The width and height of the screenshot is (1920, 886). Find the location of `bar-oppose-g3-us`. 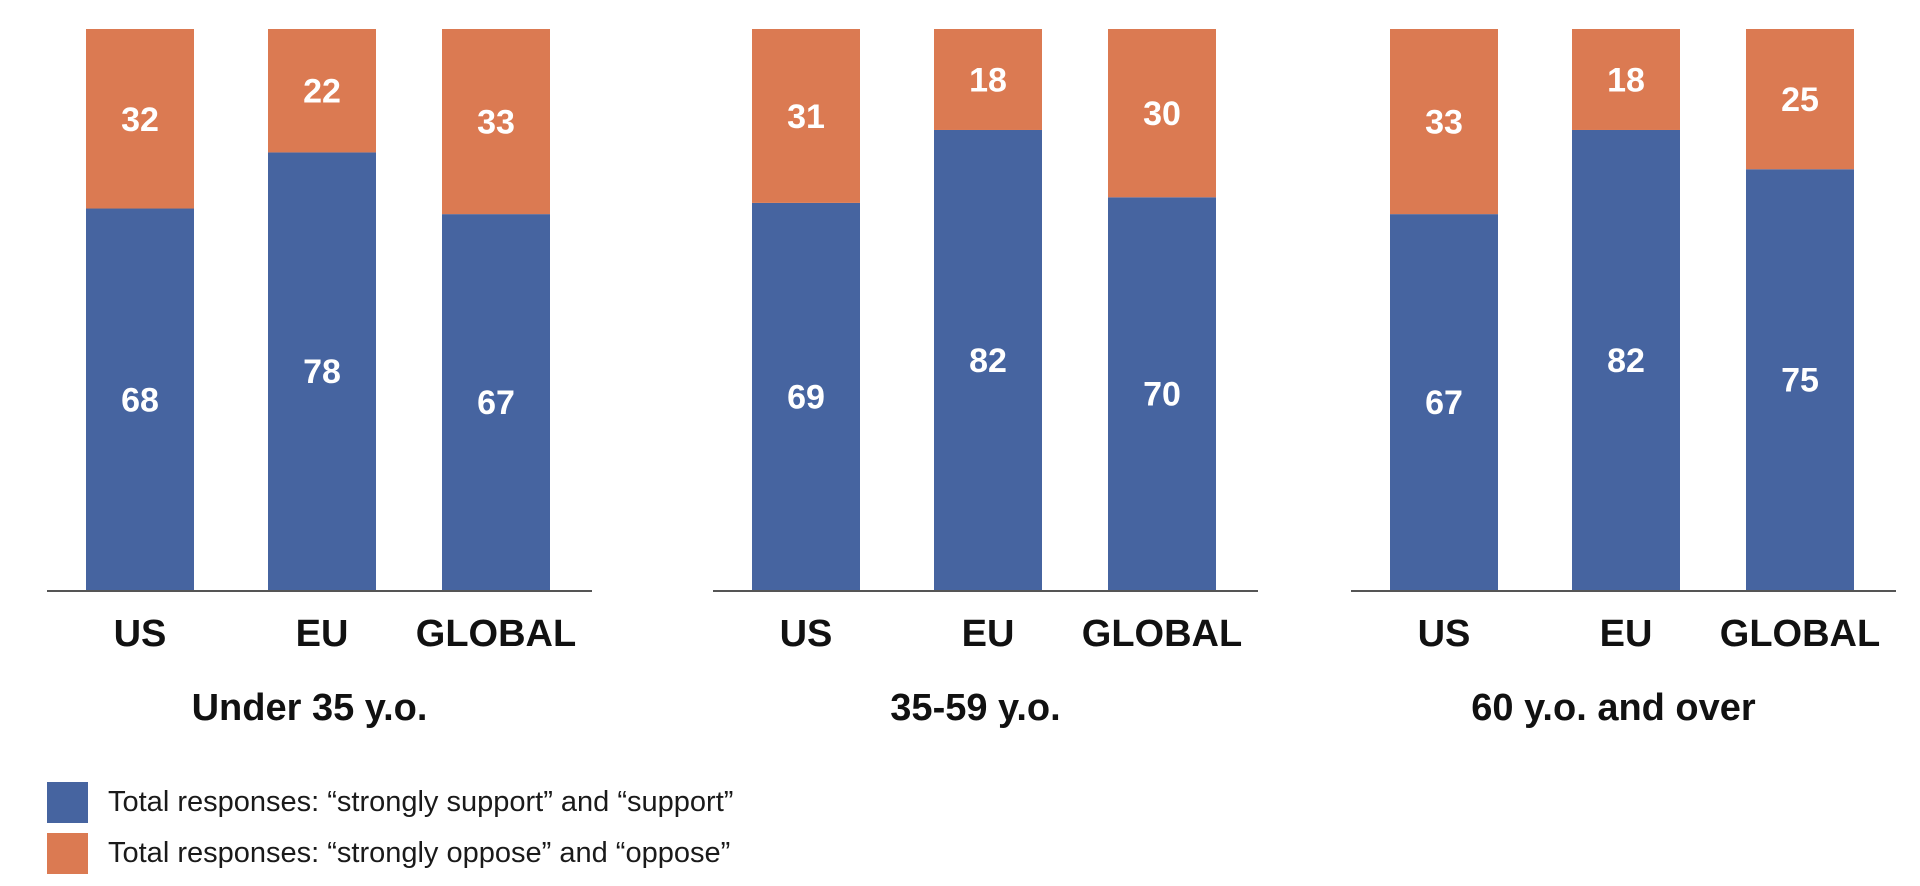

bar-oppose-g3-us is located at coordinates (1444, 122).